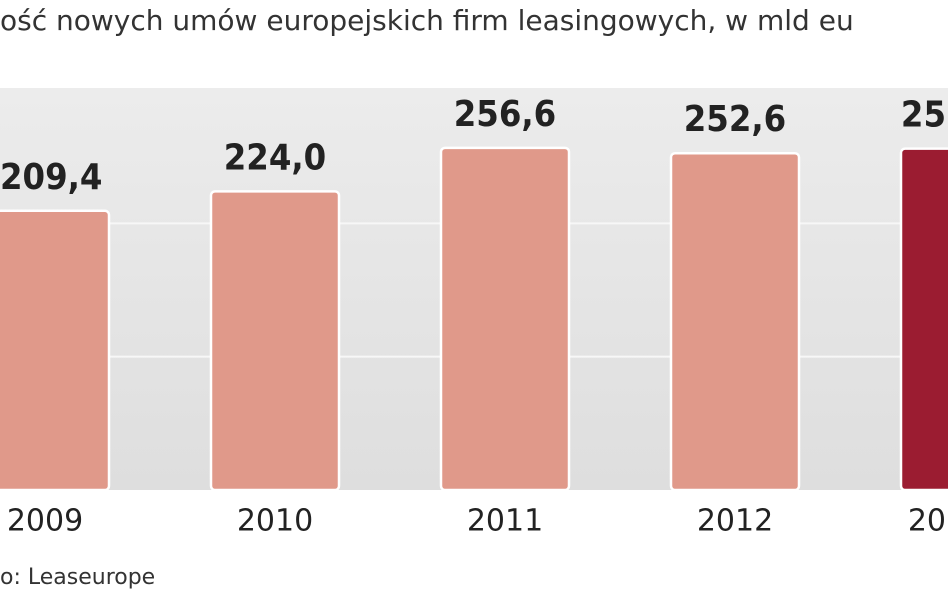  What do you see at coordinates (77, 577) in the screenshot?
I see `source: o: Leaseurope` at bounding box center [77, 577].